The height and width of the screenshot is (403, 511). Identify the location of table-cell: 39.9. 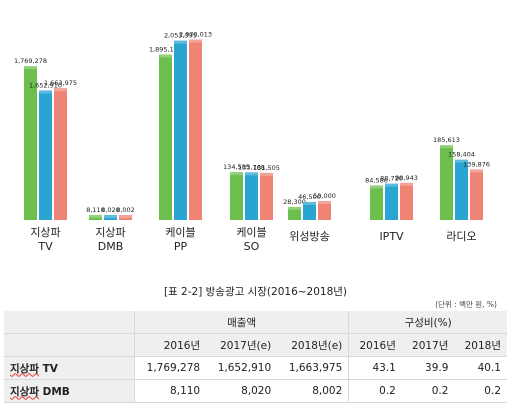
(428, 368).